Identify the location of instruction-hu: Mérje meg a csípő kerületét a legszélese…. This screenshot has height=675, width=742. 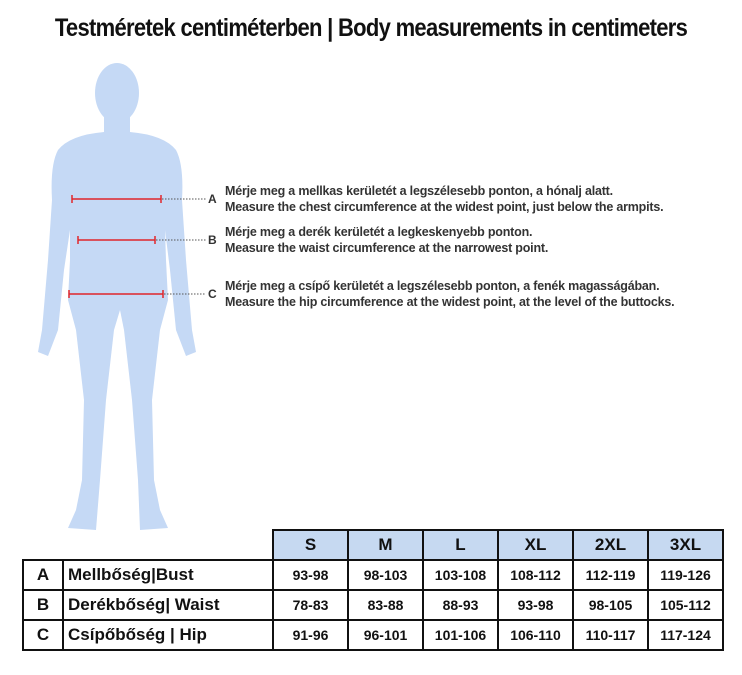
(442, 286).